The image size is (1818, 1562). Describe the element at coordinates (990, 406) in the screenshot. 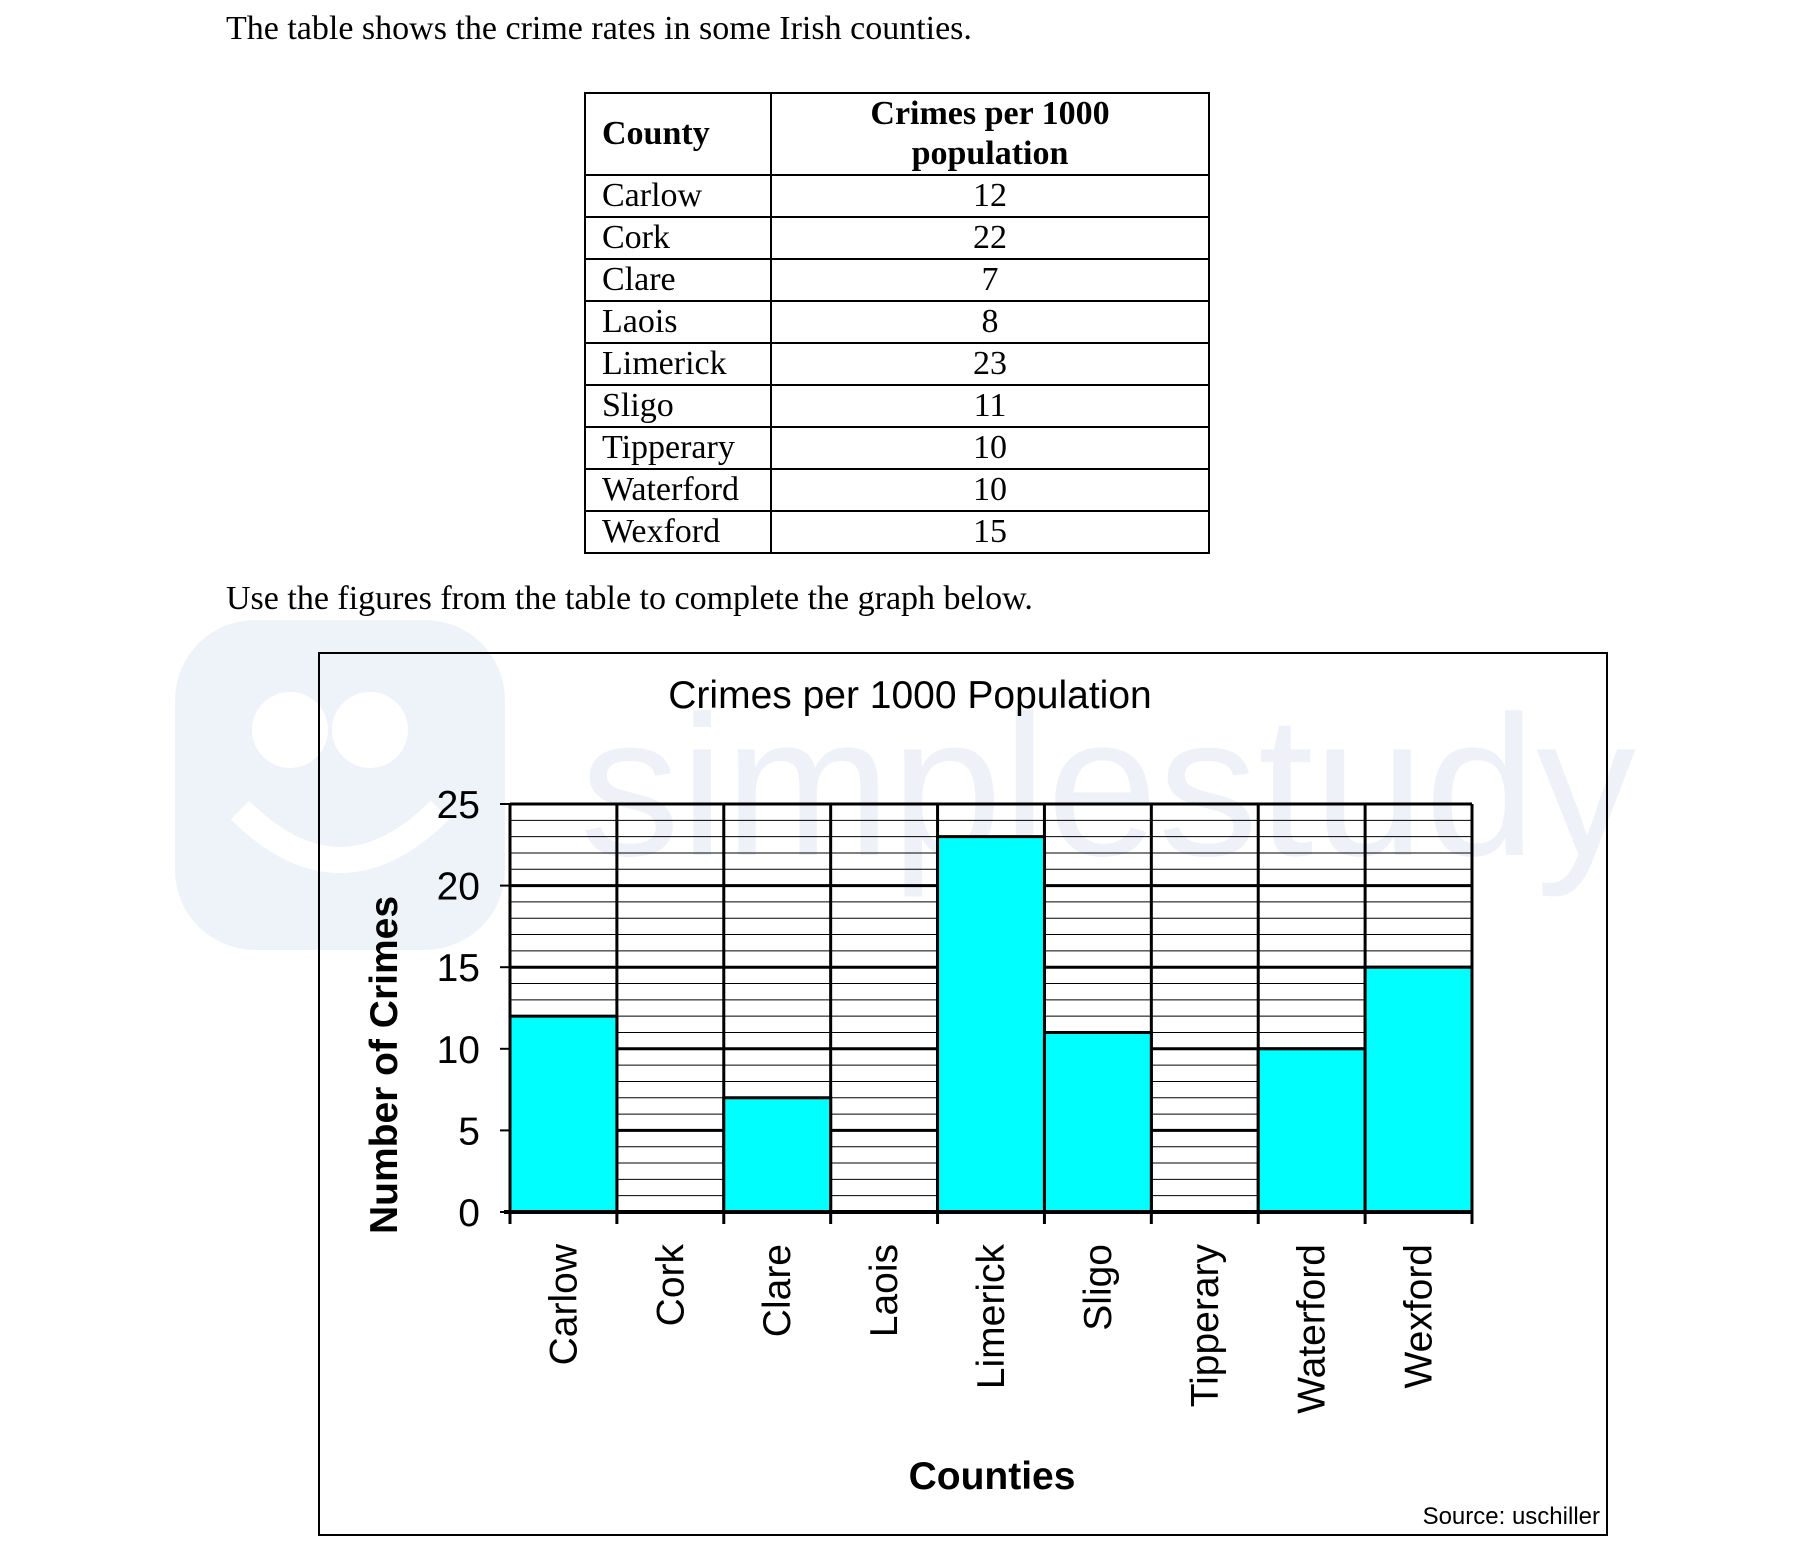

I see `cell-value: 11` at that location.